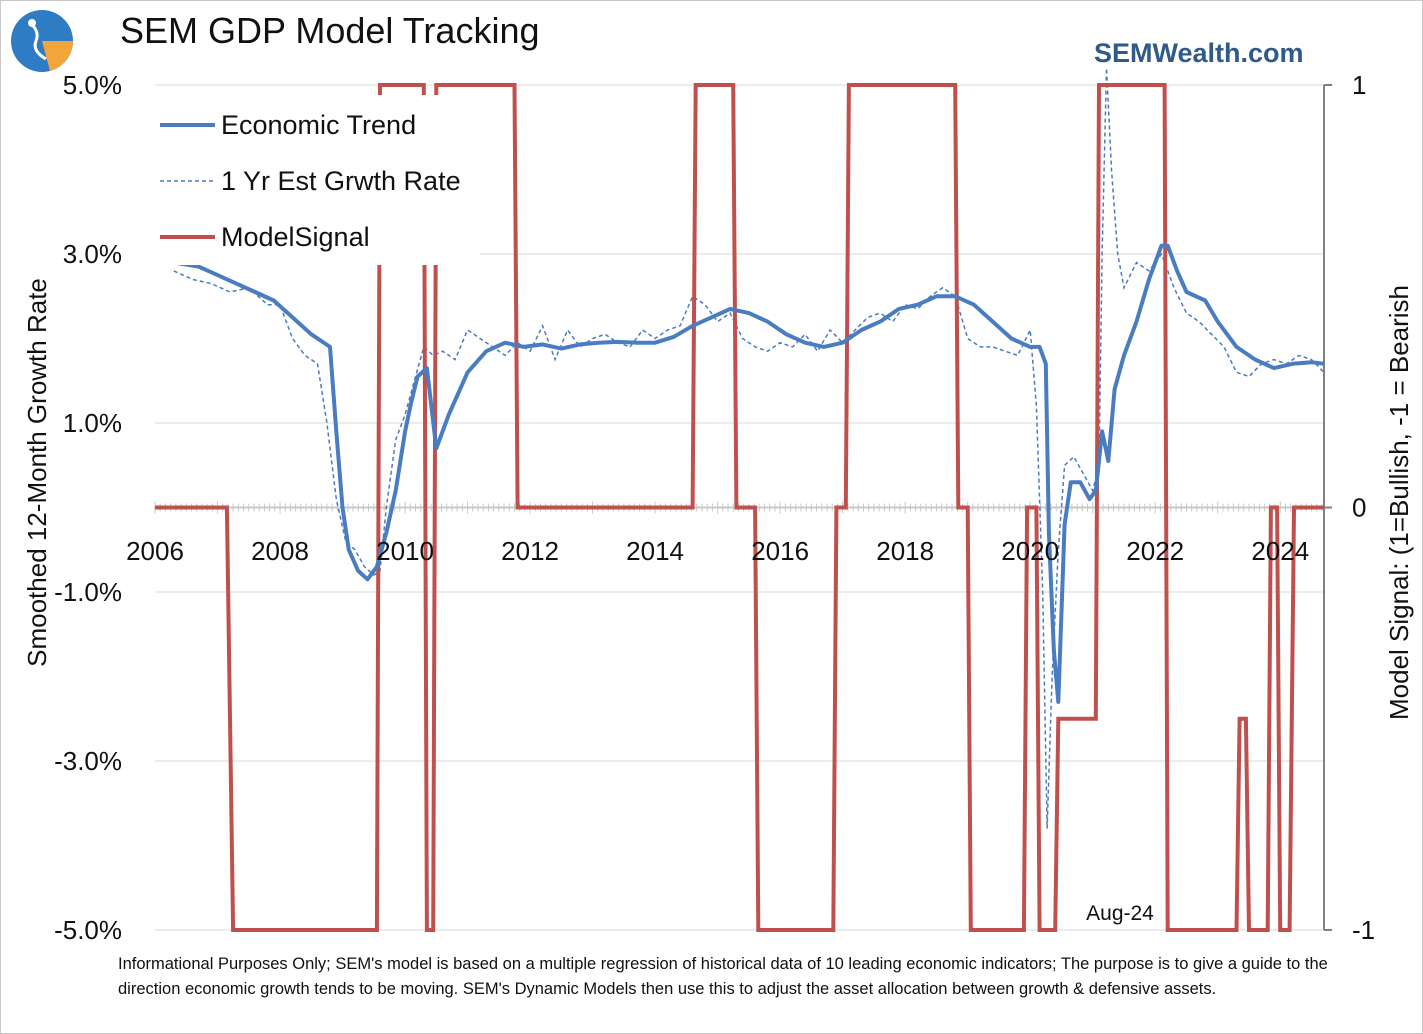 The height and width of the screenshot is (1034, 1423). What do you see at coordinates (37, 472) in the screenshot?
I see `y-axis-title: Smoothed 12-Month Growth Rate` at bounding box center [37, 472].